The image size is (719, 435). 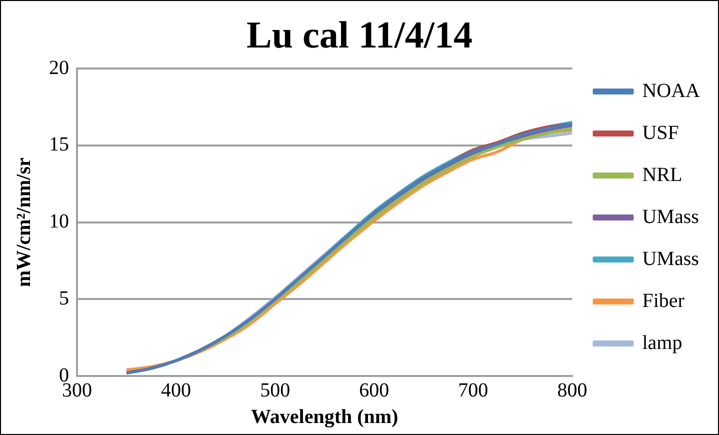 What do you see at coordinates (662, 343) in the screenshot?
I see `legend-label: lamp` at bounding box center [662, 343].